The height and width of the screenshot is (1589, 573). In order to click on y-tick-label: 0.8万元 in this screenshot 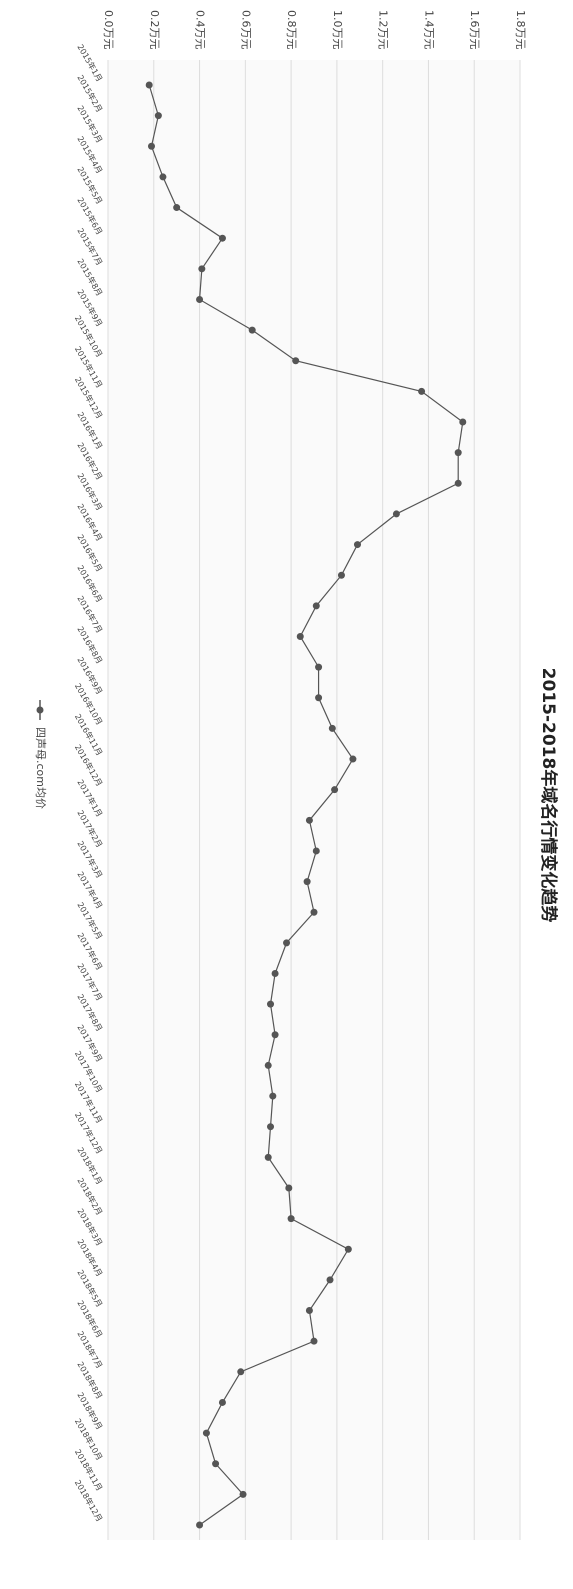, I will do `click(291, 30)`.